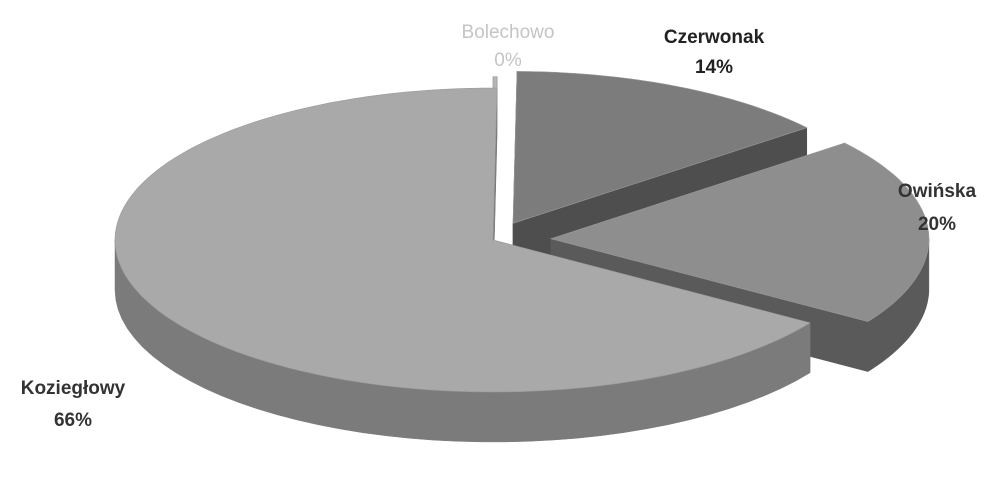  I want to click on slice-top-czerwonak, so click(660, 147).